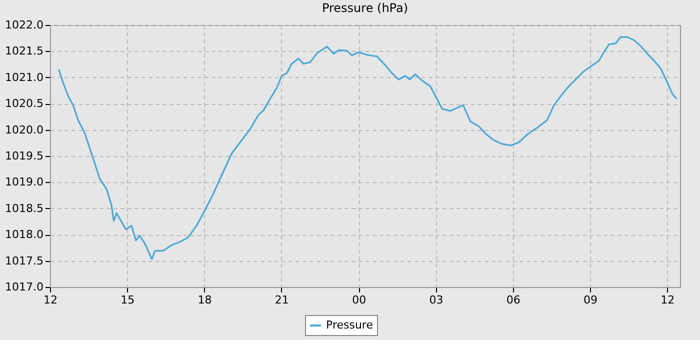 This screenshot has width=700, height=350. I want to click on x-tick-label: 21, so click(281, 300).